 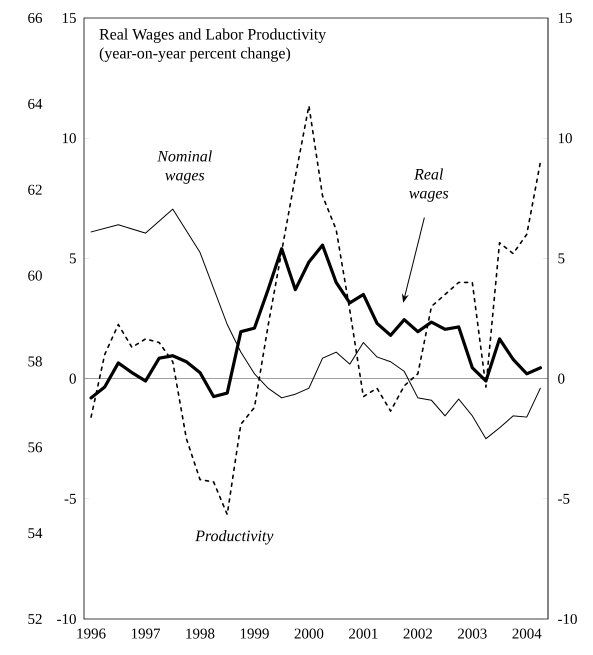 What do you see at coordinates (254, 633) in the screenshot?
I see `x-tick-label: 1999` at bounding box center [254, 633].